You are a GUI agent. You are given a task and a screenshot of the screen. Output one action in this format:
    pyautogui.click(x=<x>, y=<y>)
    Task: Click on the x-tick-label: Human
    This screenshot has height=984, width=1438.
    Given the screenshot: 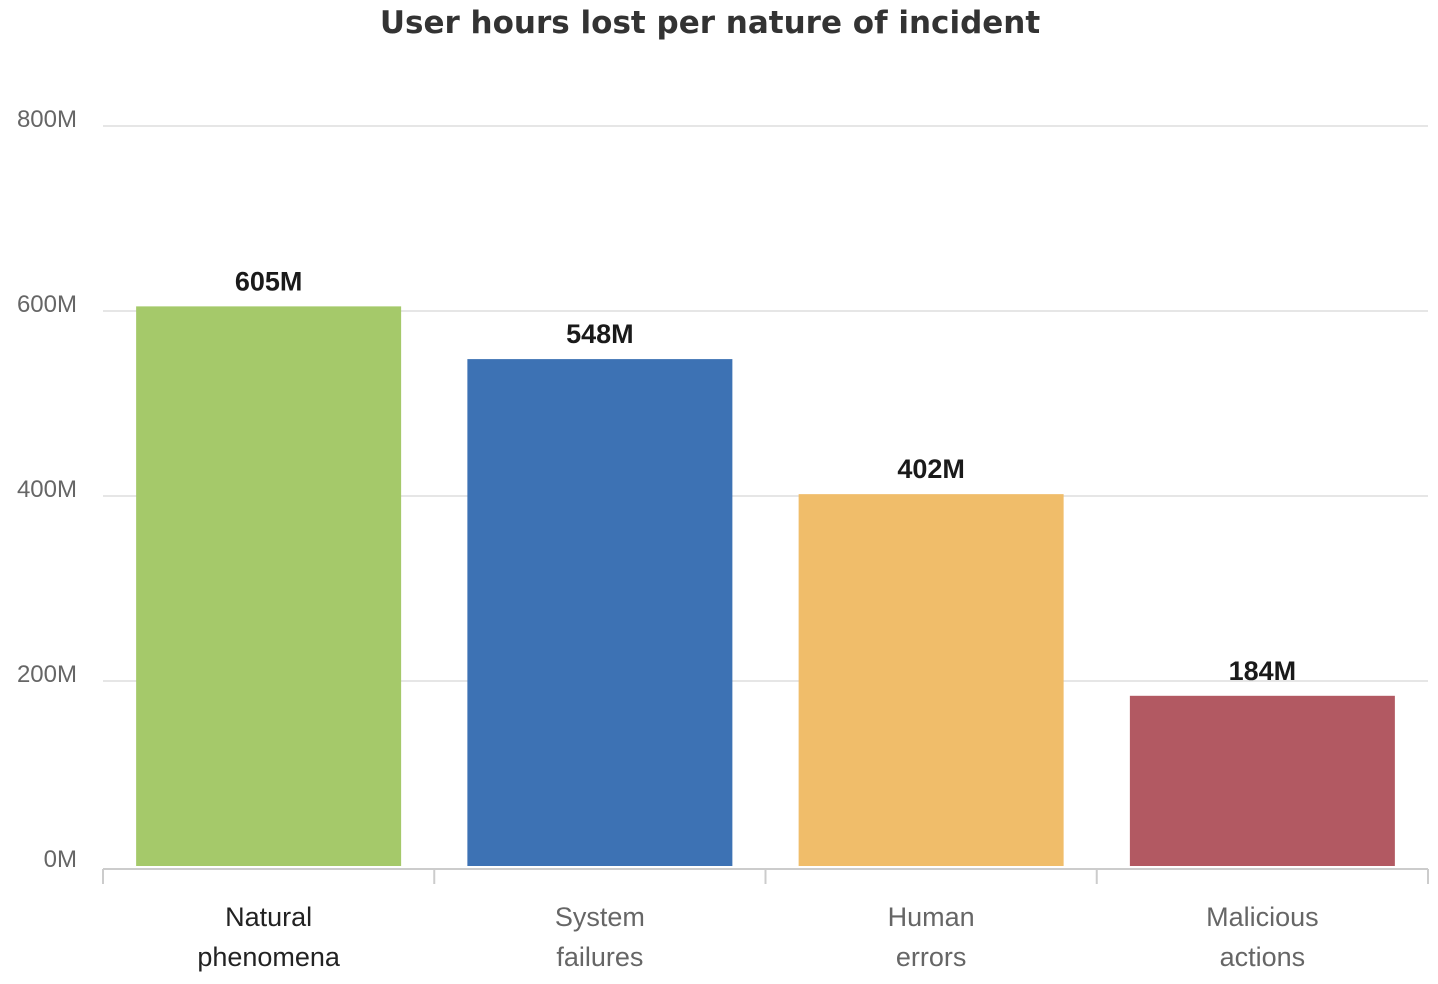 What is the action you would take?
    pyautogui.click(x=931, y=917)
    